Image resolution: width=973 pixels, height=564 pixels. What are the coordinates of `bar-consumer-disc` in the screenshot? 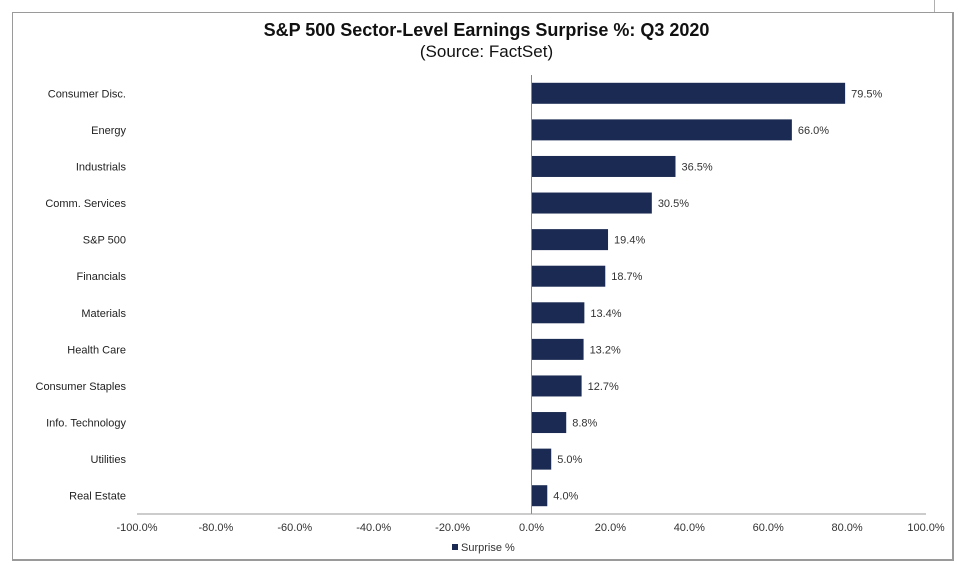 It's located at (688, 93).